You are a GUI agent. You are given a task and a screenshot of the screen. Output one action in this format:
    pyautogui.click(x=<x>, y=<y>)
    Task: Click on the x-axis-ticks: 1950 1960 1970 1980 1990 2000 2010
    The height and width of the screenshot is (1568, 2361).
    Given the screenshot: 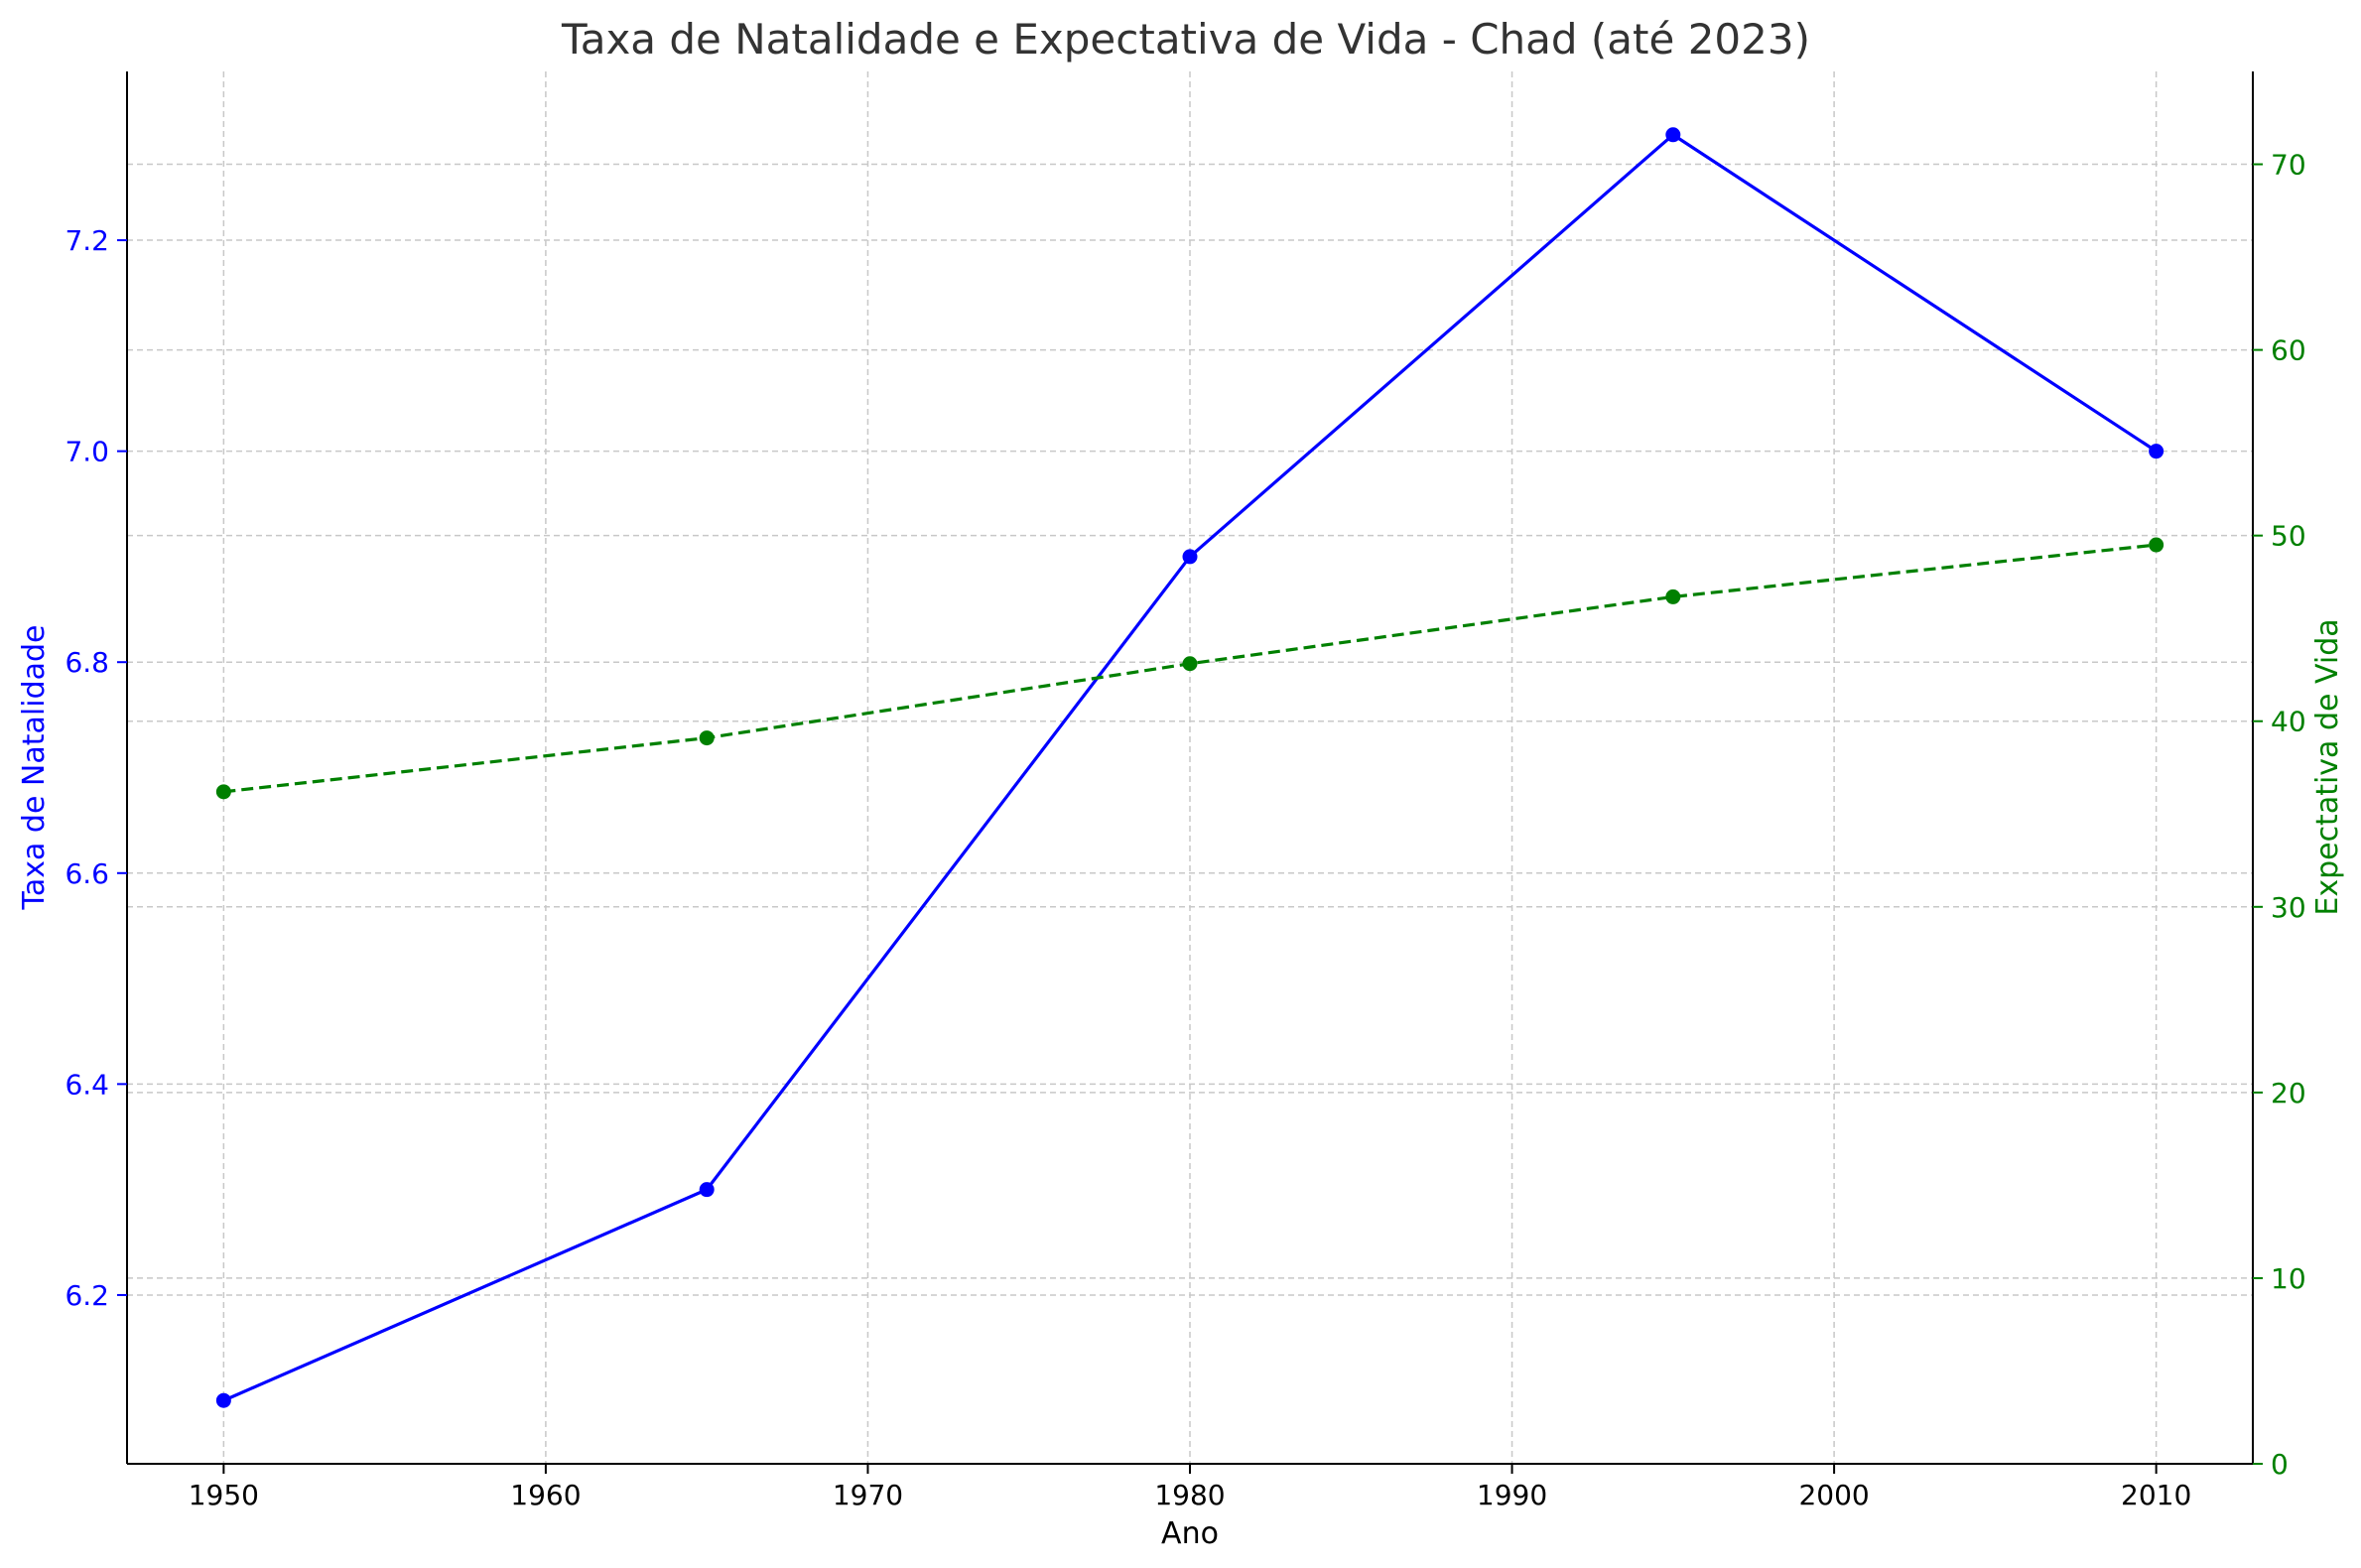 What is the action you would take?
    pyautogui.click(x=1190, y=1487)
    